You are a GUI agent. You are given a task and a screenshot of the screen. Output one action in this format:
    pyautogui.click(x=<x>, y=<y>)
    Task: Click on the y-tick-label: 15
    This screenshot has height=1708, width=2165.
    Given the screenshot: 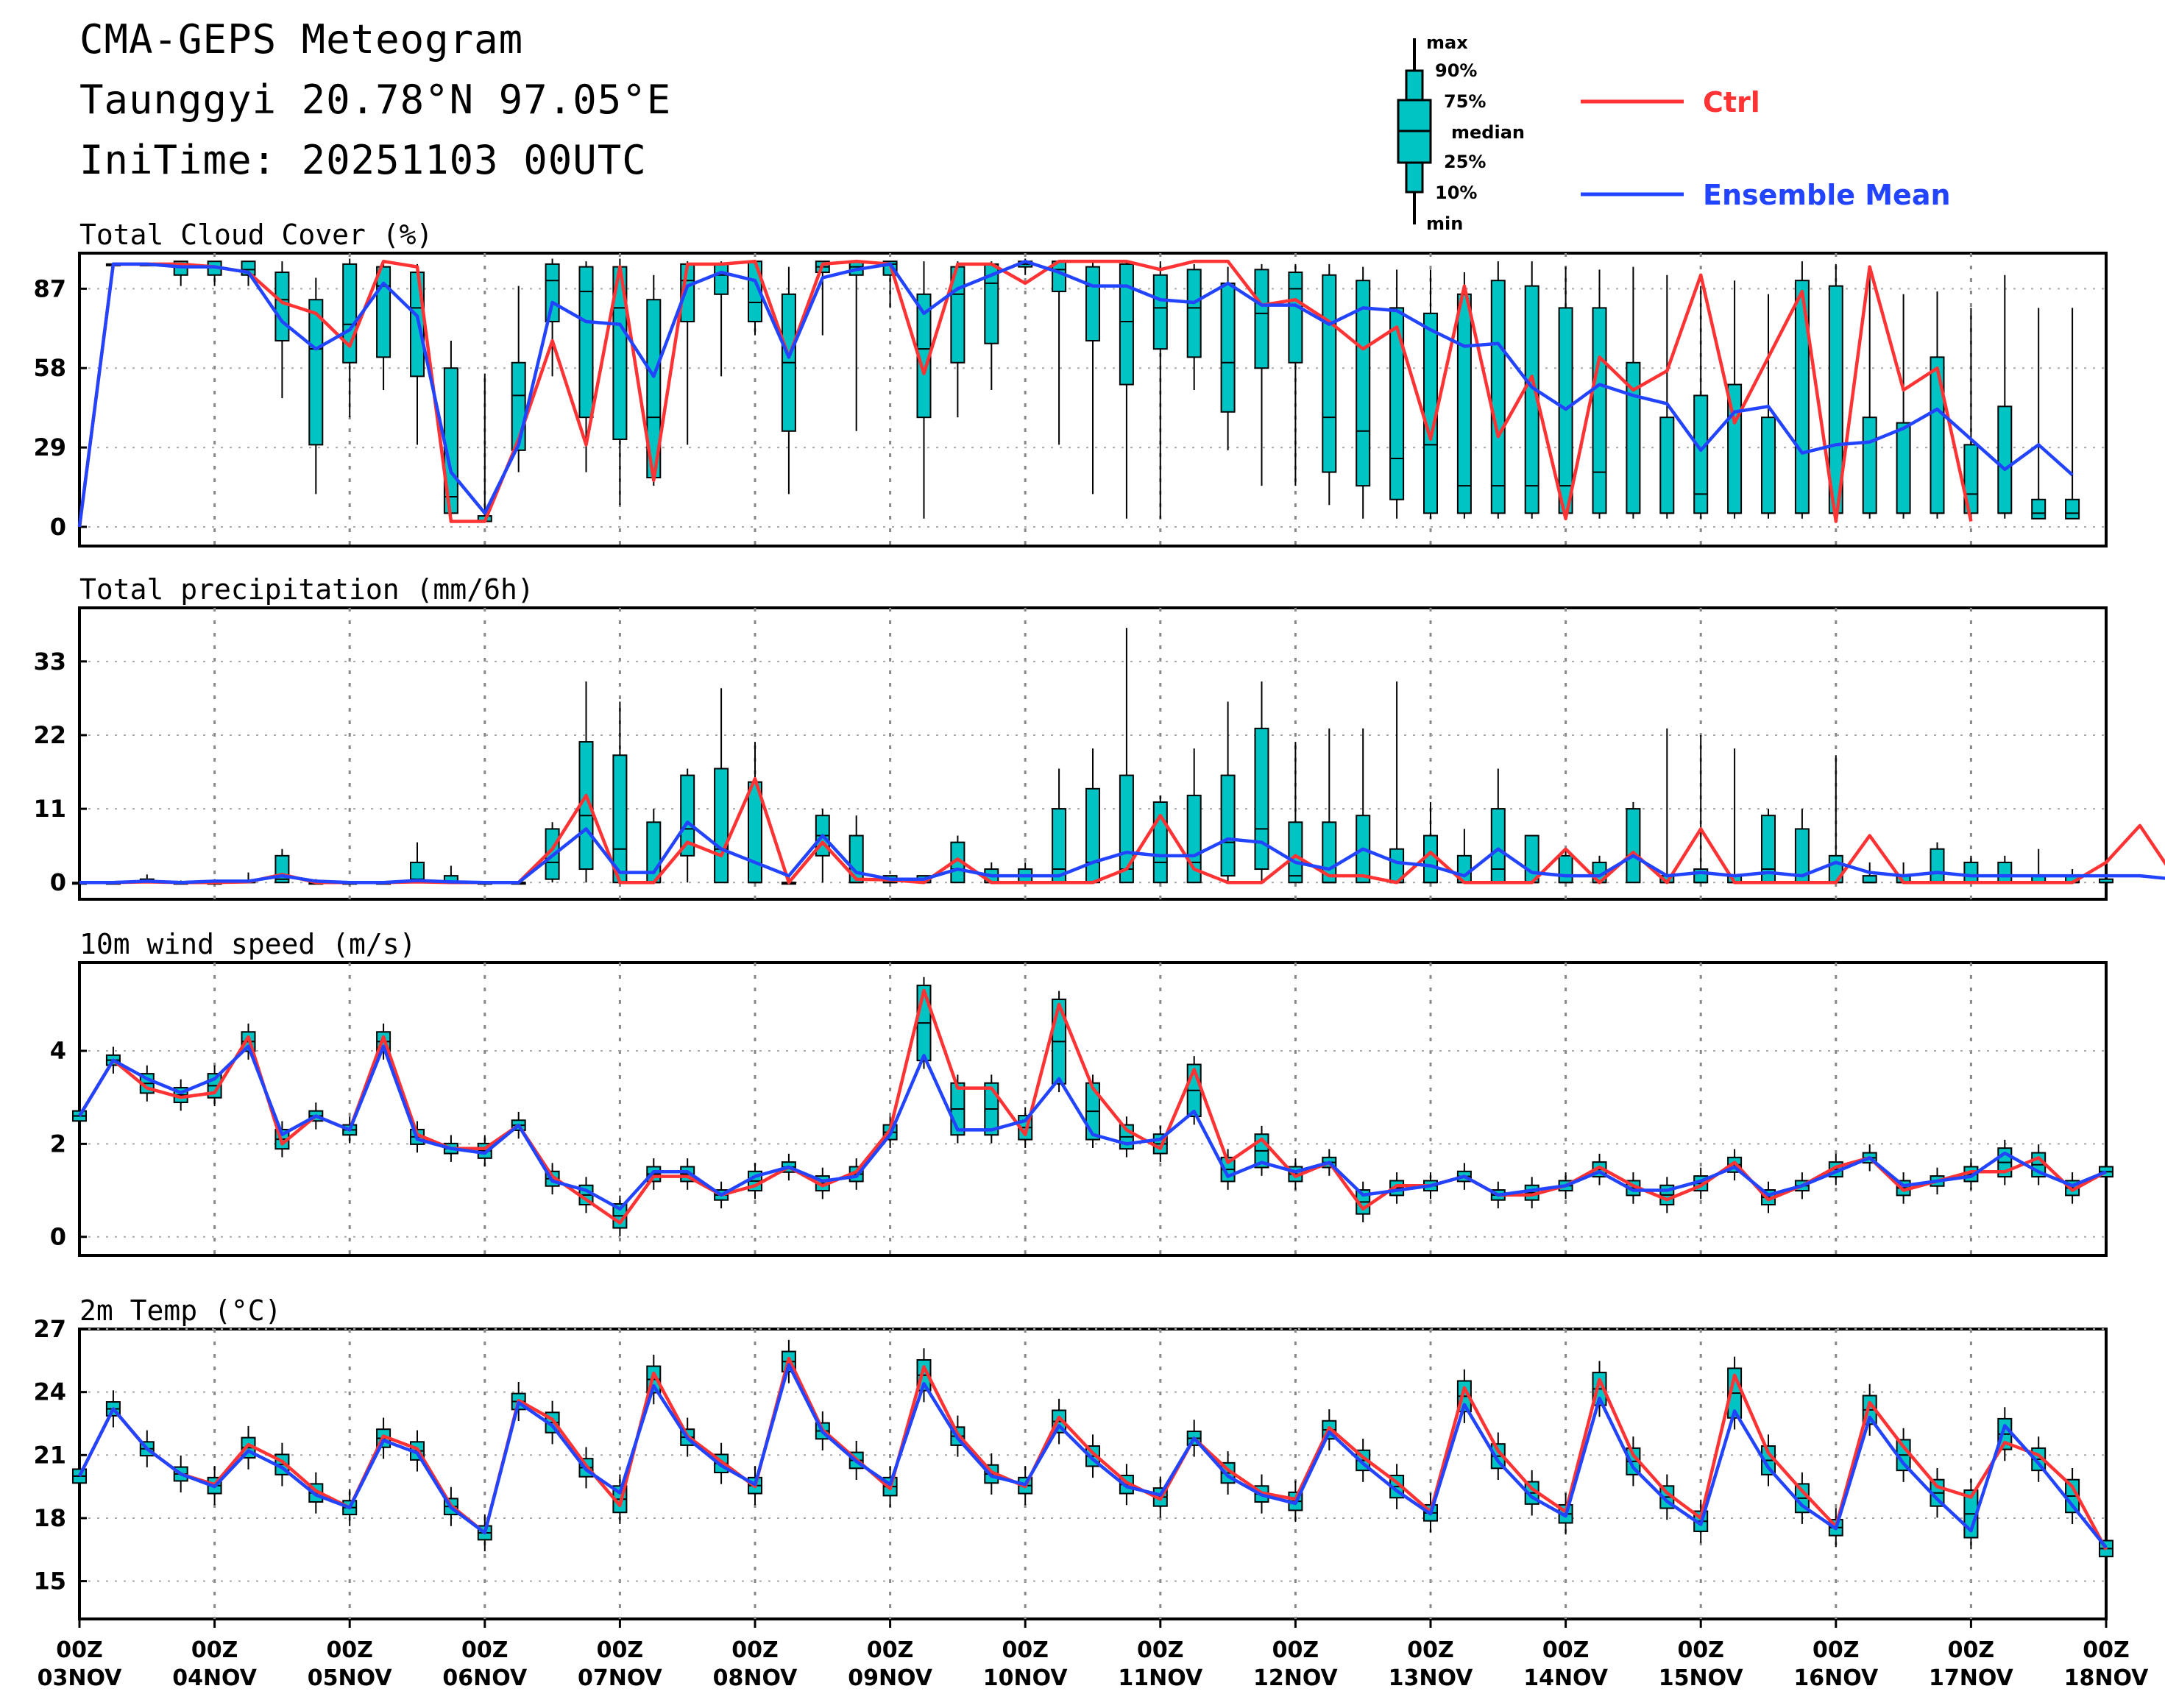 What is the action you would take?
    pyautogui.click(x=49, y=1581)
    